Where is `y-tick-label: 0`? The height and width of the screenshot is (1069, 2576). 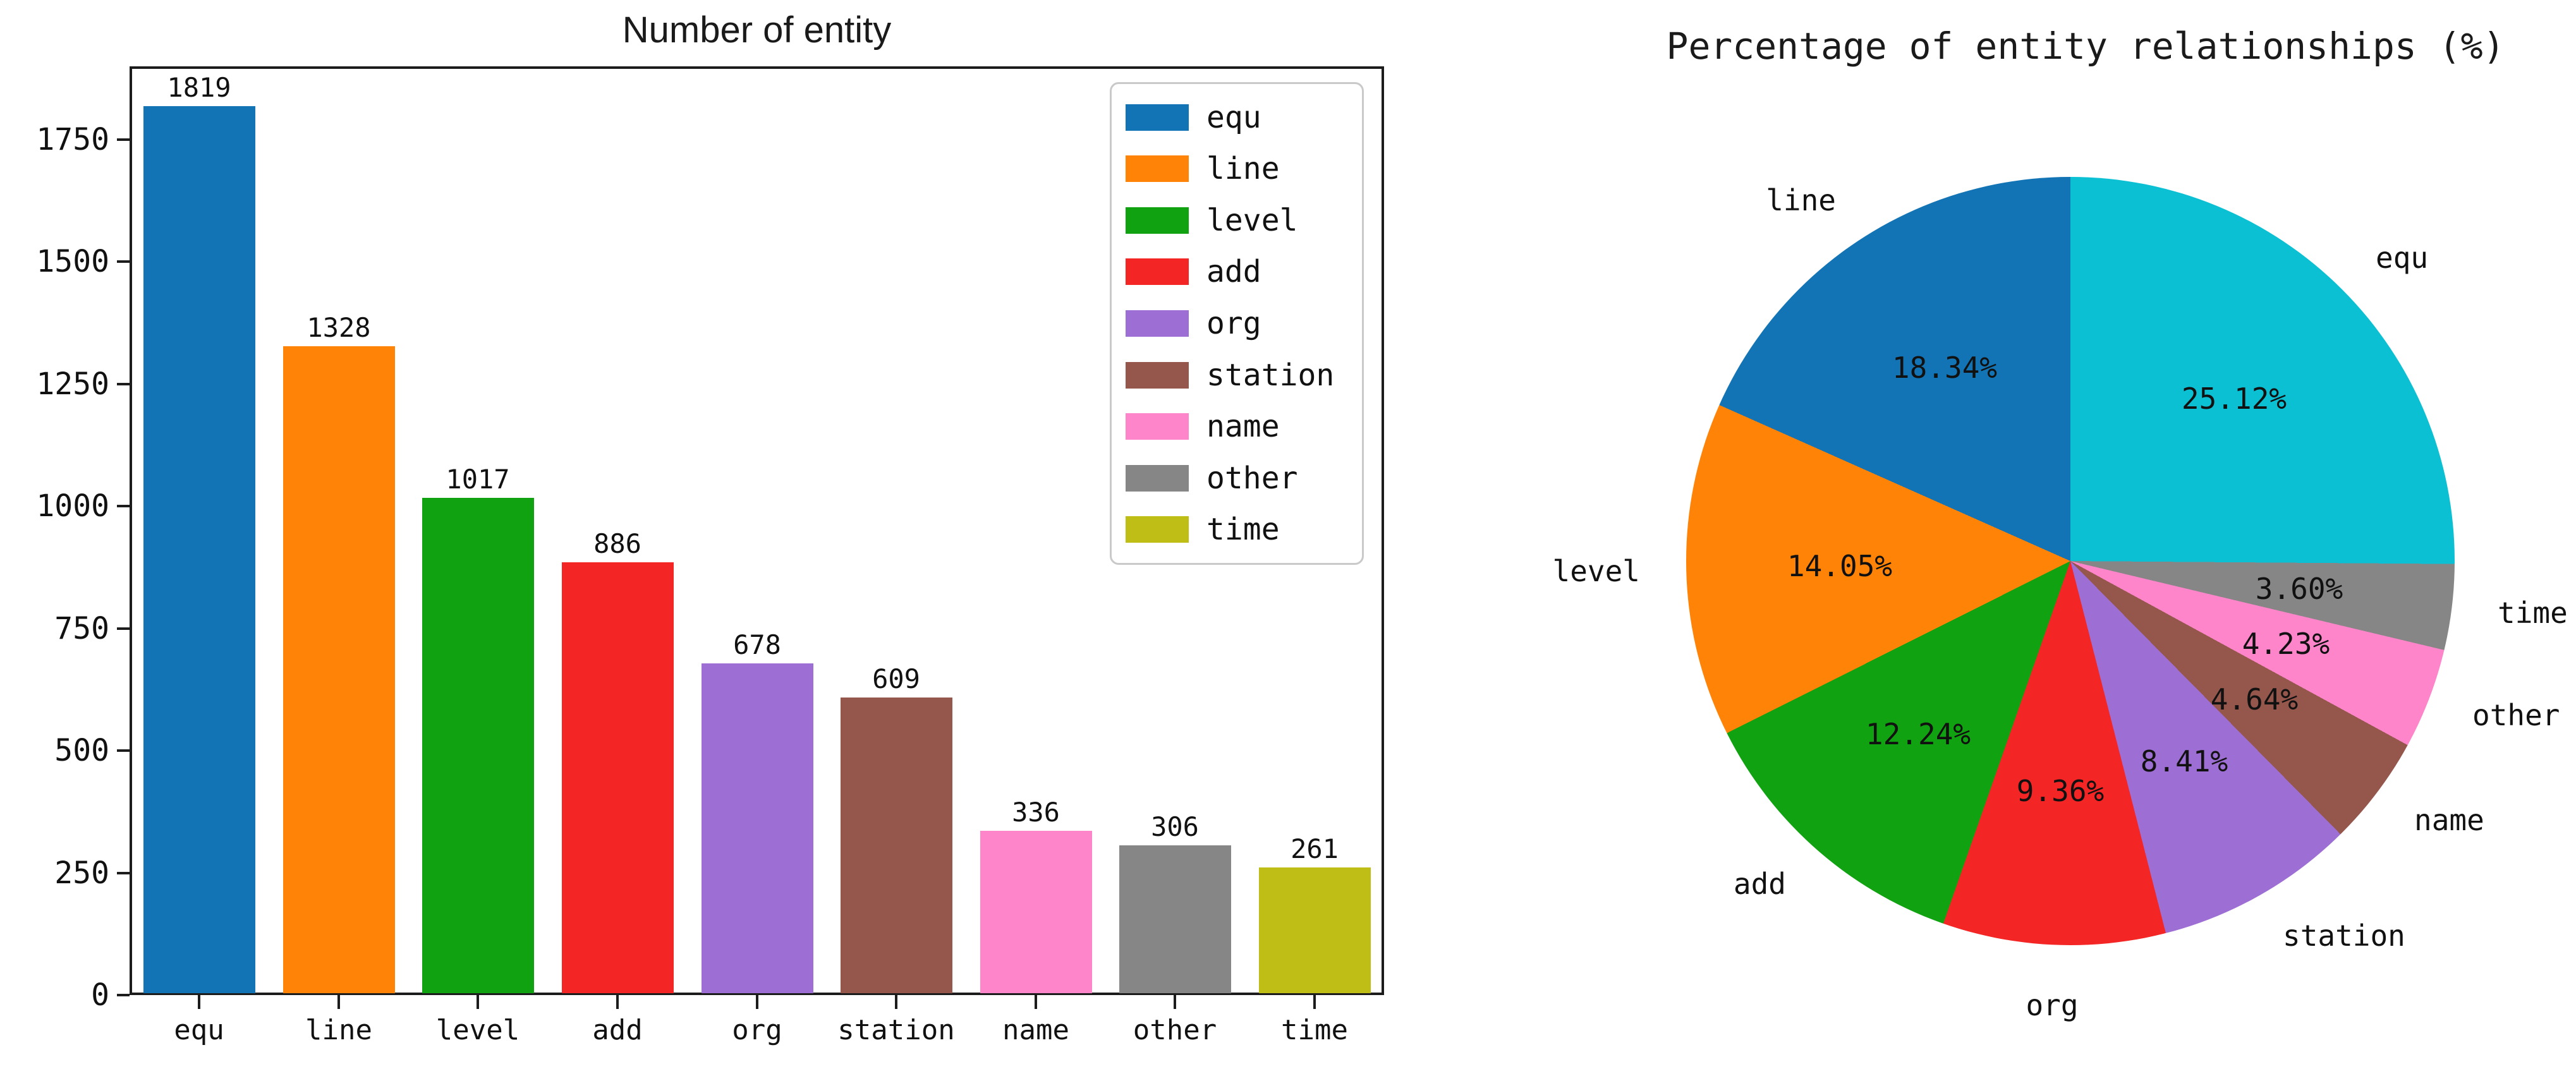
y-tick-label: 0 is located at coordinates (100, 995).